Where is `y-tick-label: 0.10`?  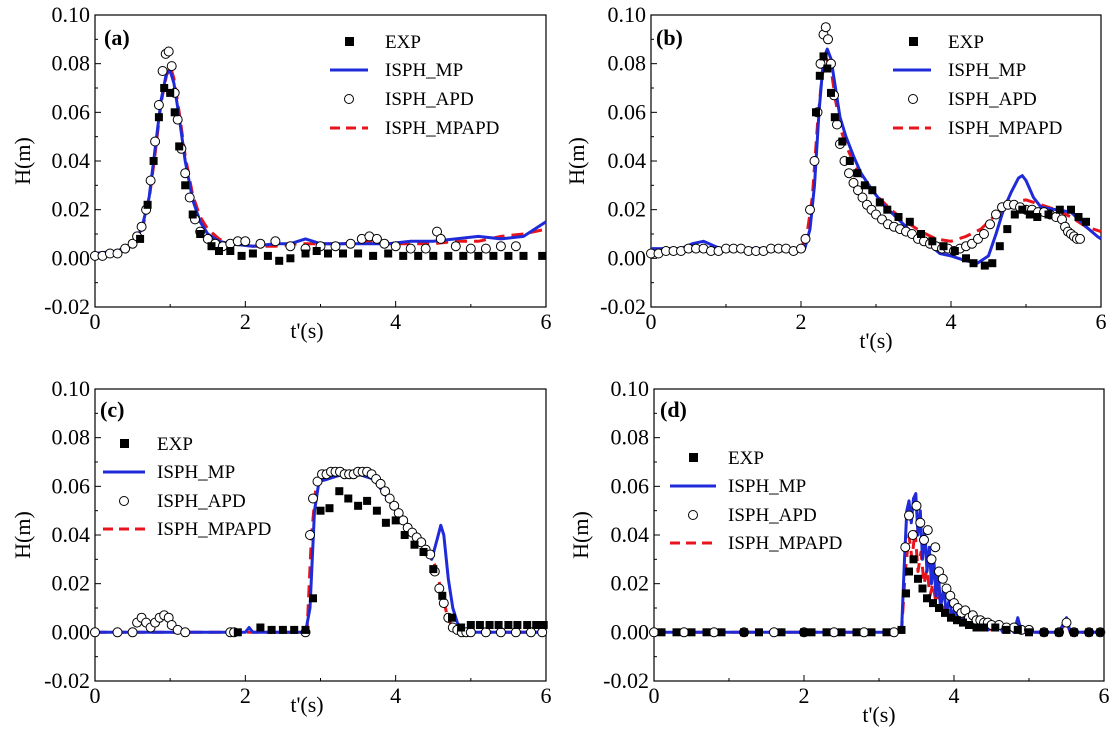
y-tick-label: 0.10 is located at coordinates (627, 14).